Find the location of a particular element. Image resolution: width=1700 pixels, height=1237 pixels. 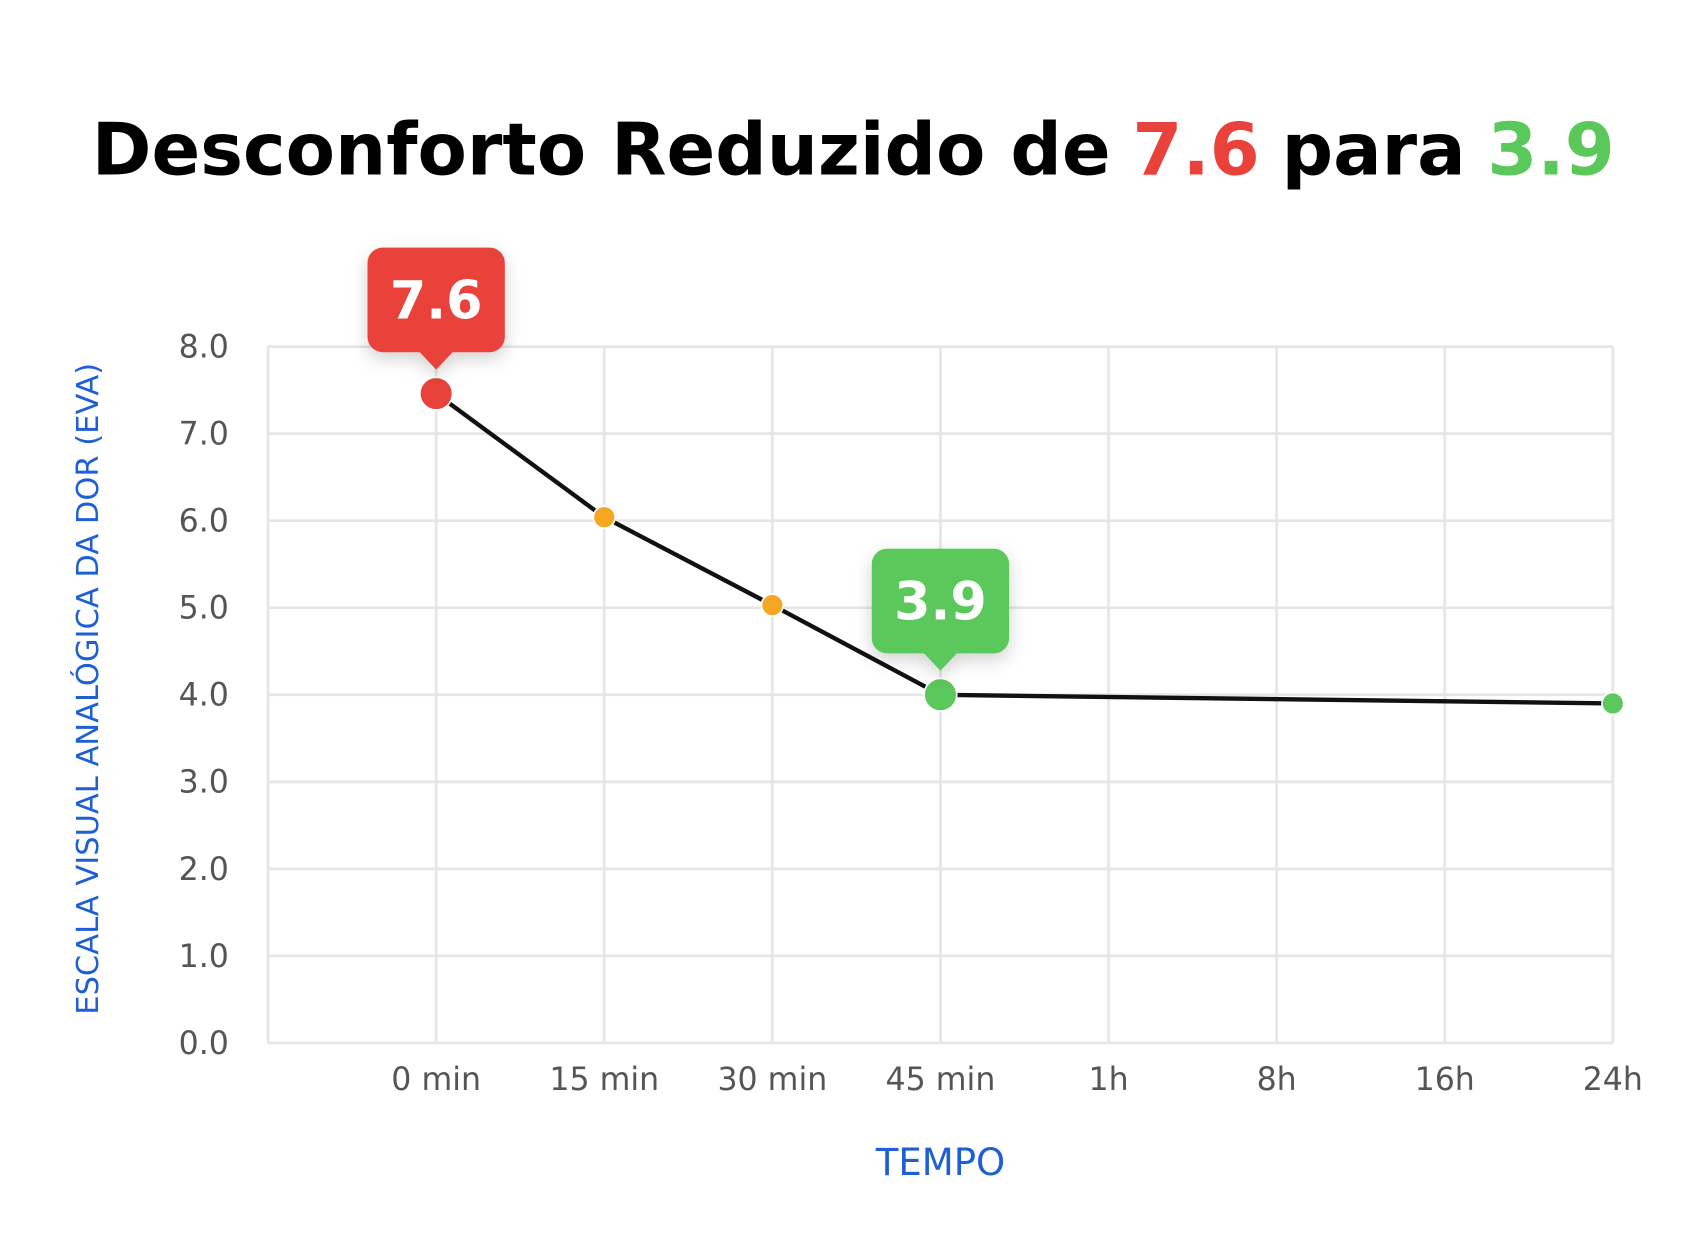

y-tick-label: 2.0 is located at coordinates (204, 870).